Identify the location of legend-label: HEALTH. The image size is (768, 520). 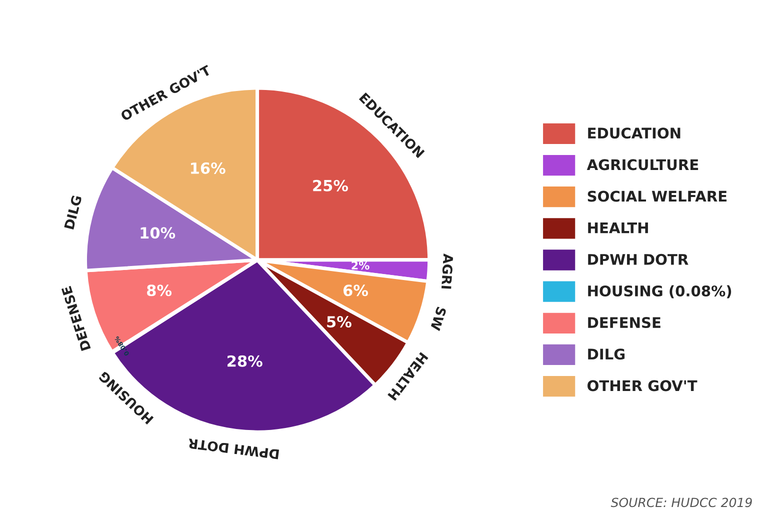
(618, 228).